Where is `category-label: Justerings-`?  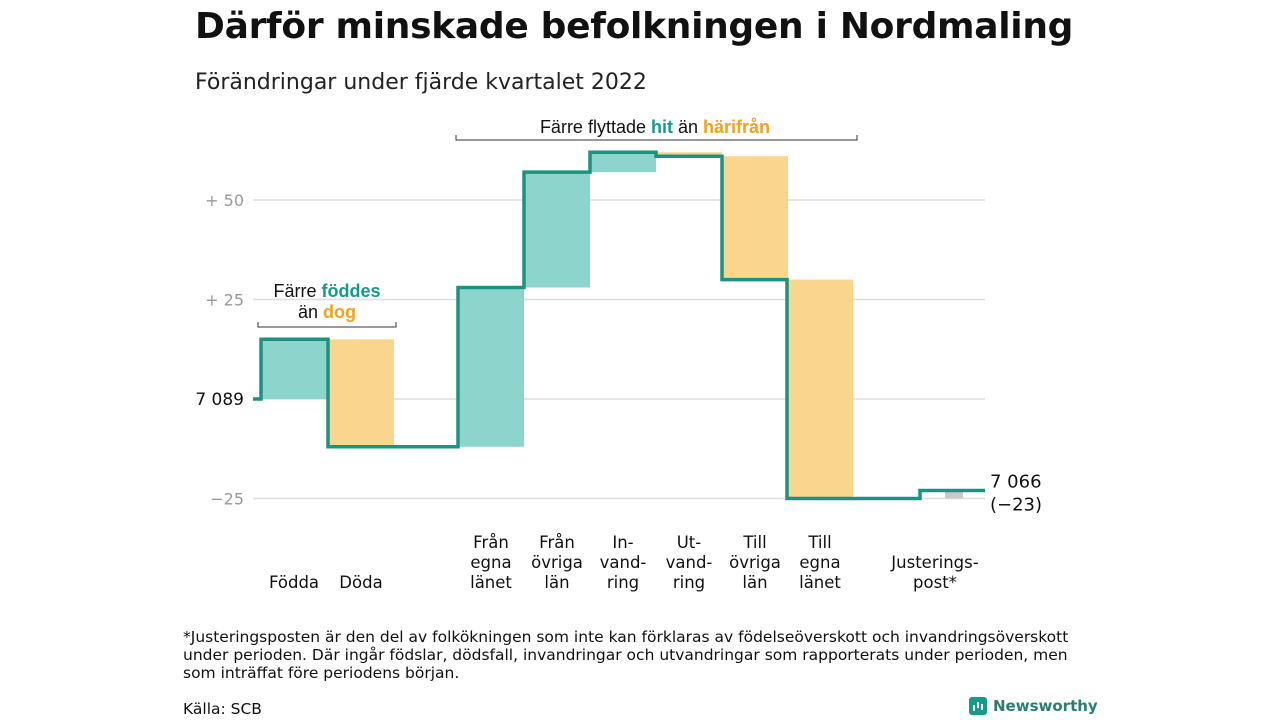
category-label: Justerings- is located at coordinates (934, 562).